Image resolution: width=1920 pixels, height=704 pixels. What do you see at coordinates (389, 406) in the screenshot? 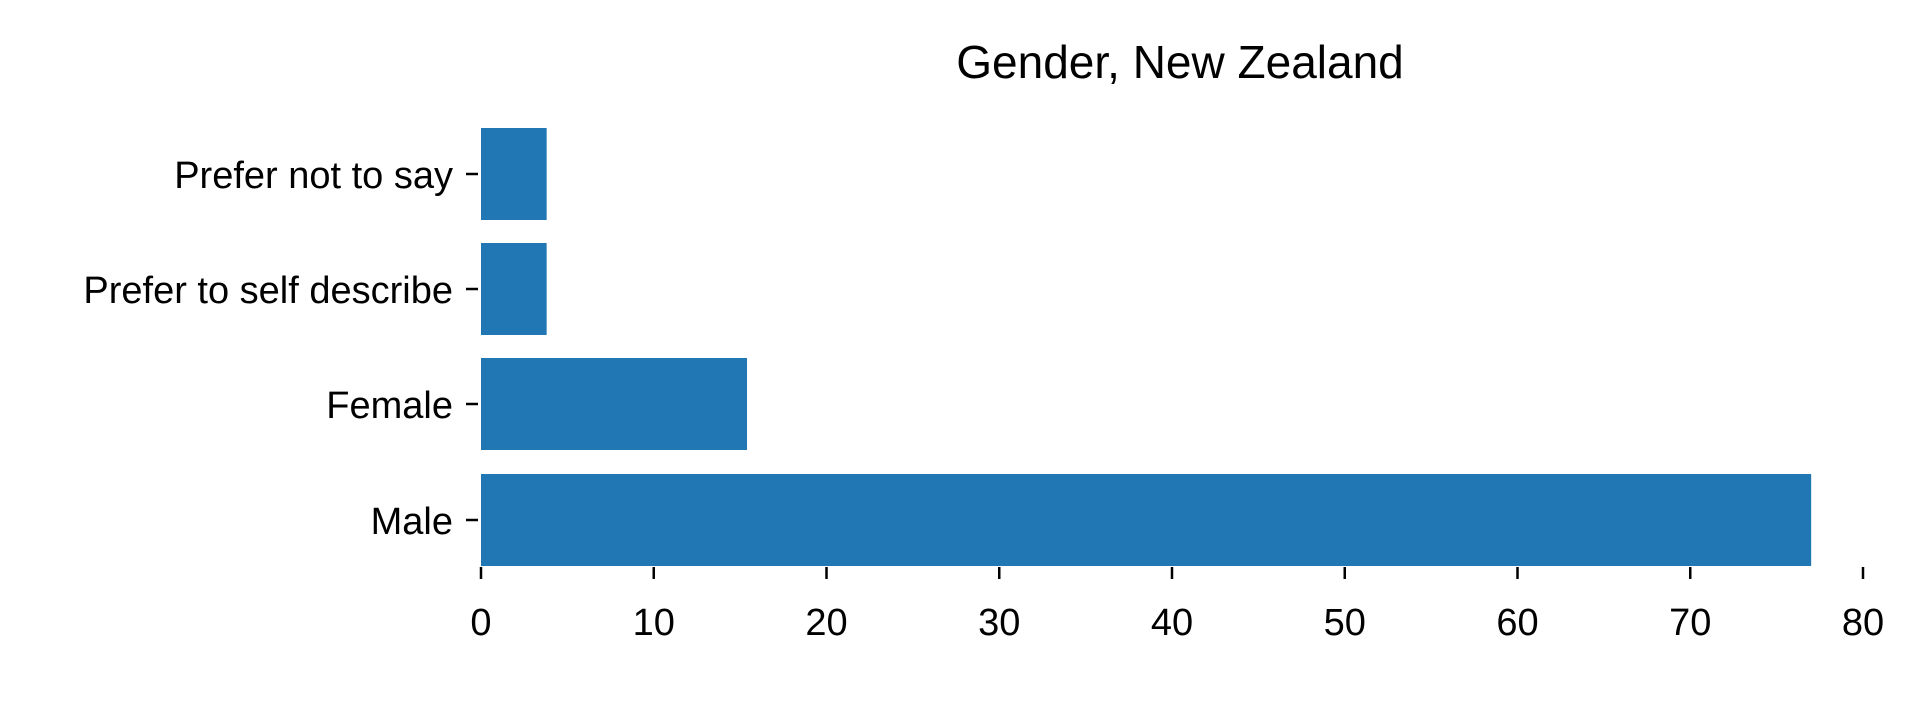
I see `y-tick-label-1: Female` at bounding box center [389, 406].